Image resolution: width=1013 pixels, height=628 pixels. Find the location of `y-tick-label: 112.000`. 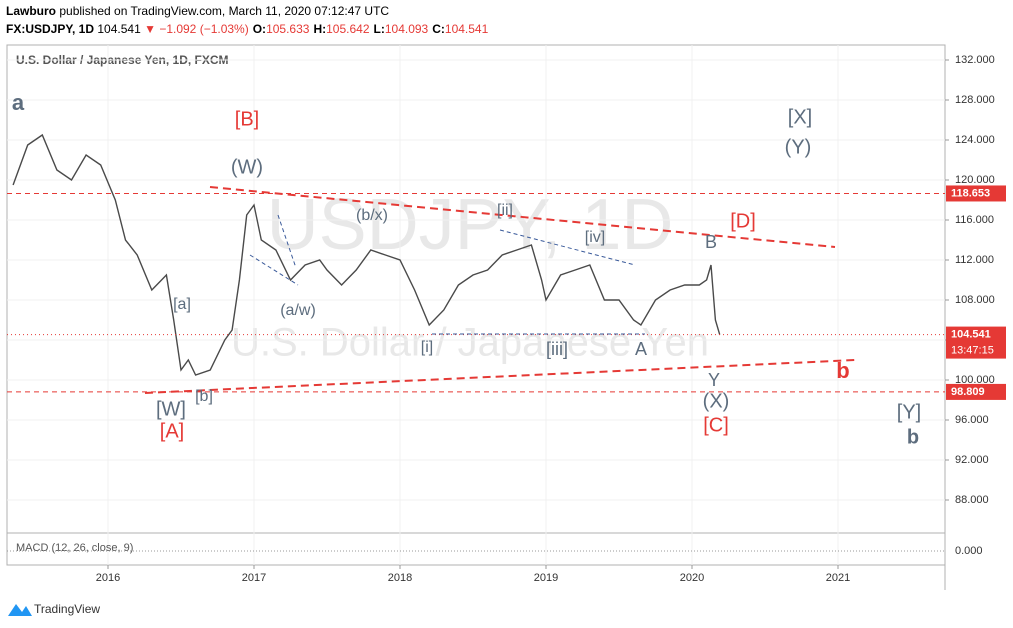

y-tick-label: 112.000 is located at coordinates (974, 260).